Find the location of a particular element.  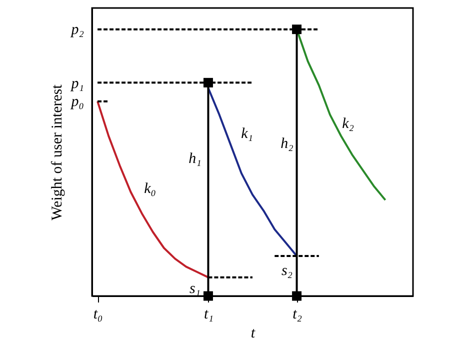

annotation: h₂ is located at coordinates (287, 144).